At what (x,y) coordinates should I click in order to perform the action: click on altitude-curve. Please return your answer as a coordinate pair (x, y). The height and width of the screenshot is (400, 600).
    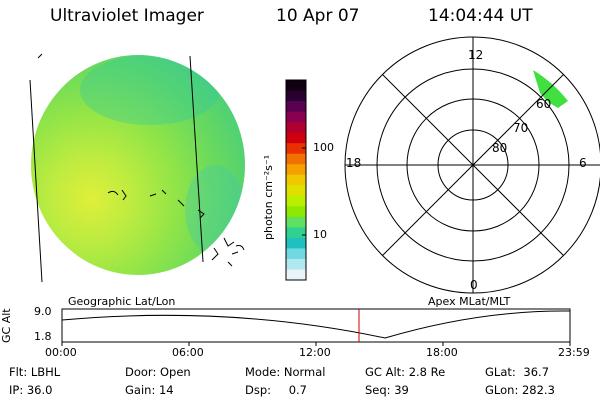
    Looking at the image, I should click on (316, 324).